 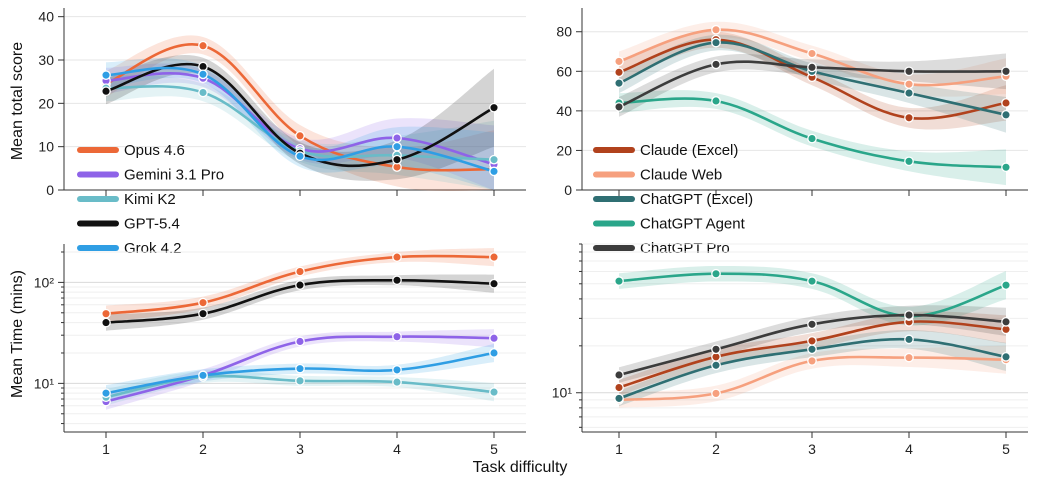 I want to click on ci-band-claude-web, so click(x=812, y=59).